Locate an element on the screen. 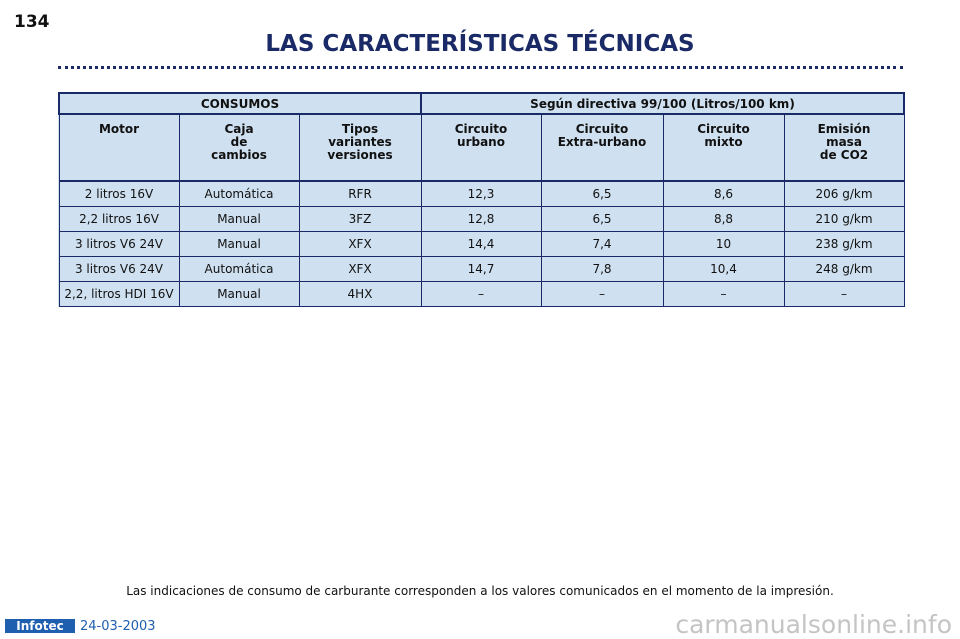  cell: 14,4 is located at coordinates (481, 244).